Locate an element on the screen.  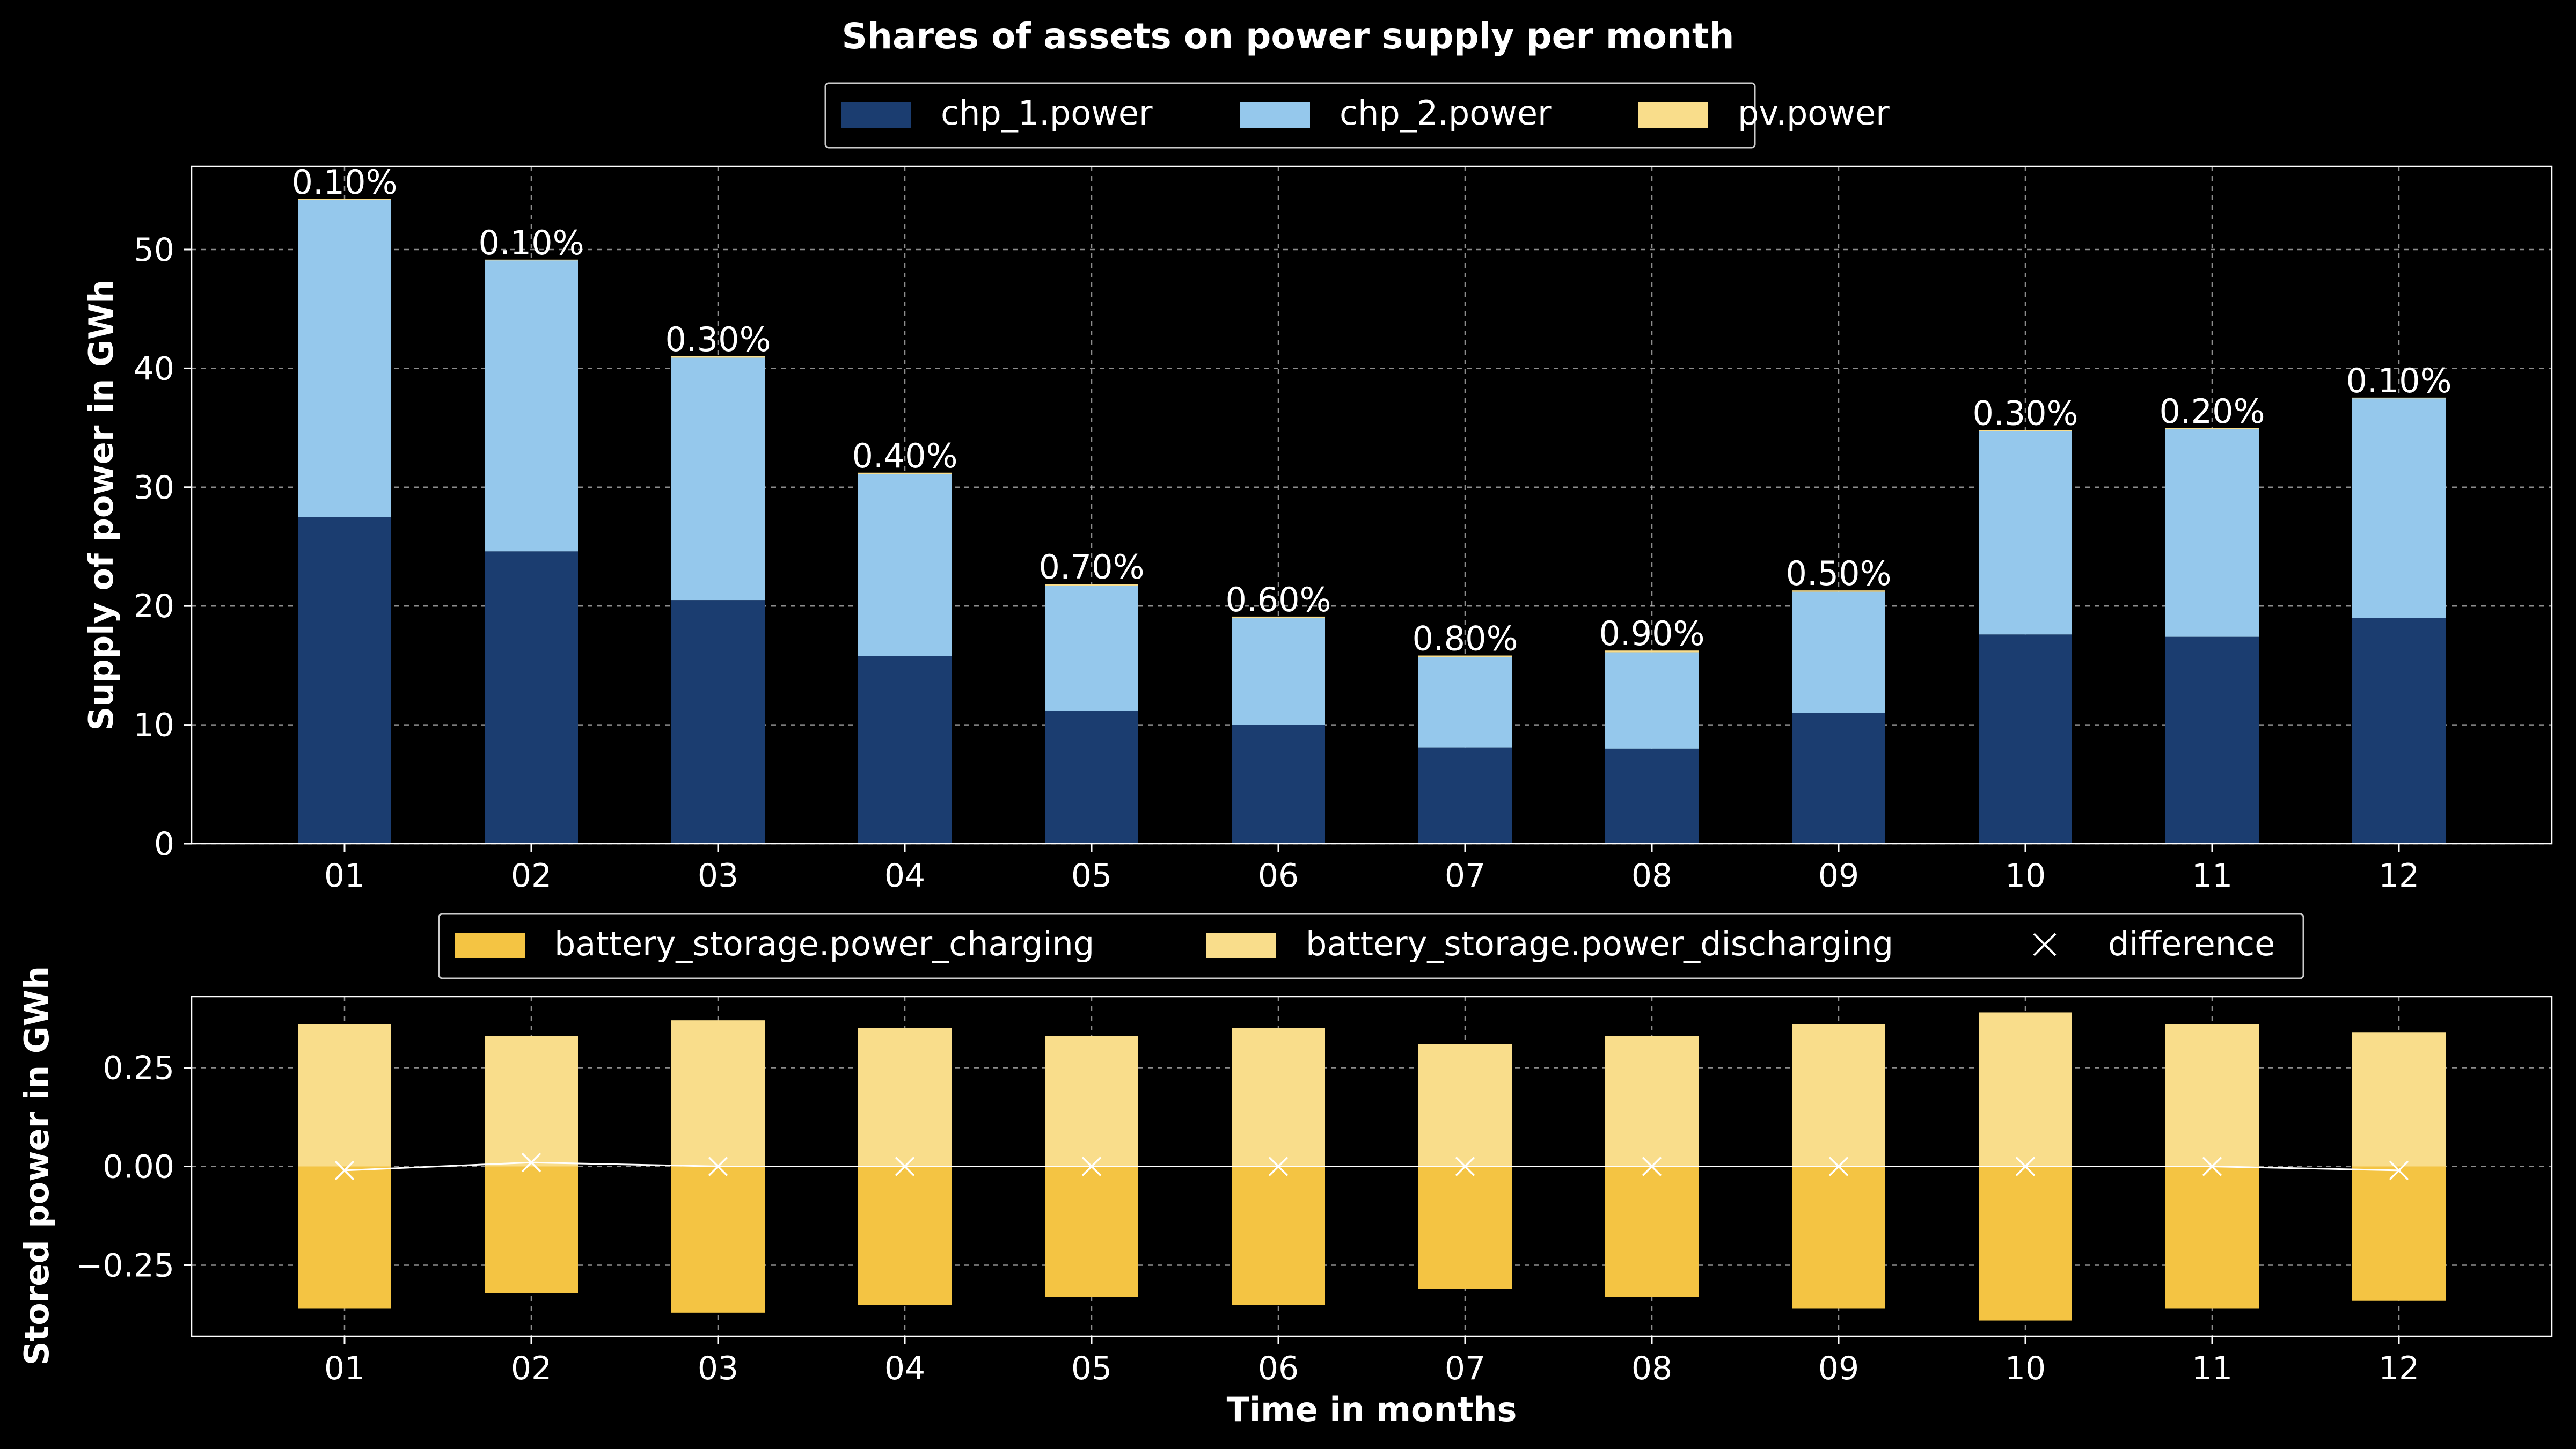
top-x-tick-label: 05 is located at coordinates (1091, 876).